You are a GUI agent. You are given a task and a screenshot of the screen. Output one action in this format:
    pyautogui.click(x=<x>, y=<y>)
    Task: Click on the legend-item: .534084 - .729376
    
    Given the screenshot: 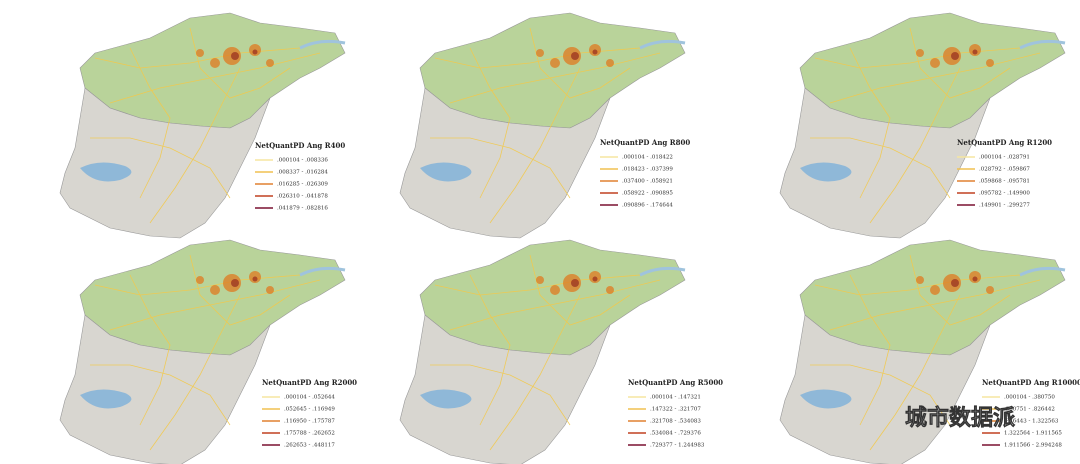 What is the action you would take?
    pyautogui.click(x=675, y=434)
    